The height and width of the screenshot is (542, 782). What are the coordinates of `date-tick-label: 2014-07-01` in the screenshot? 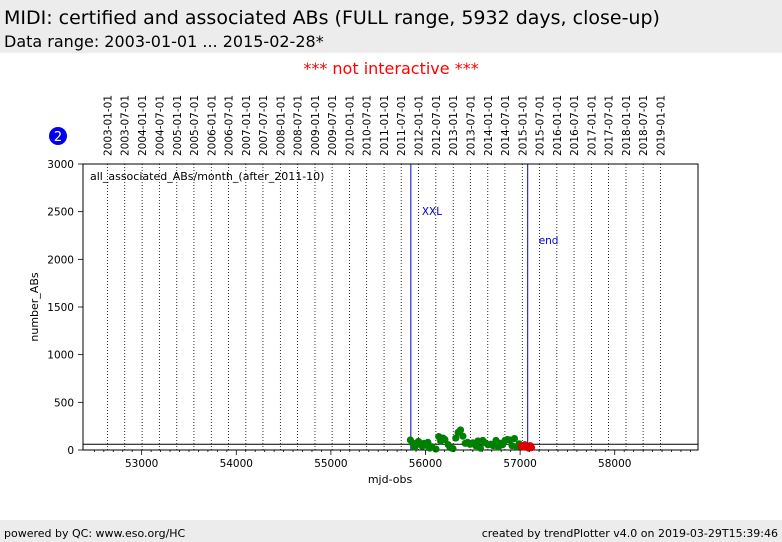 It's located at (506, 125).